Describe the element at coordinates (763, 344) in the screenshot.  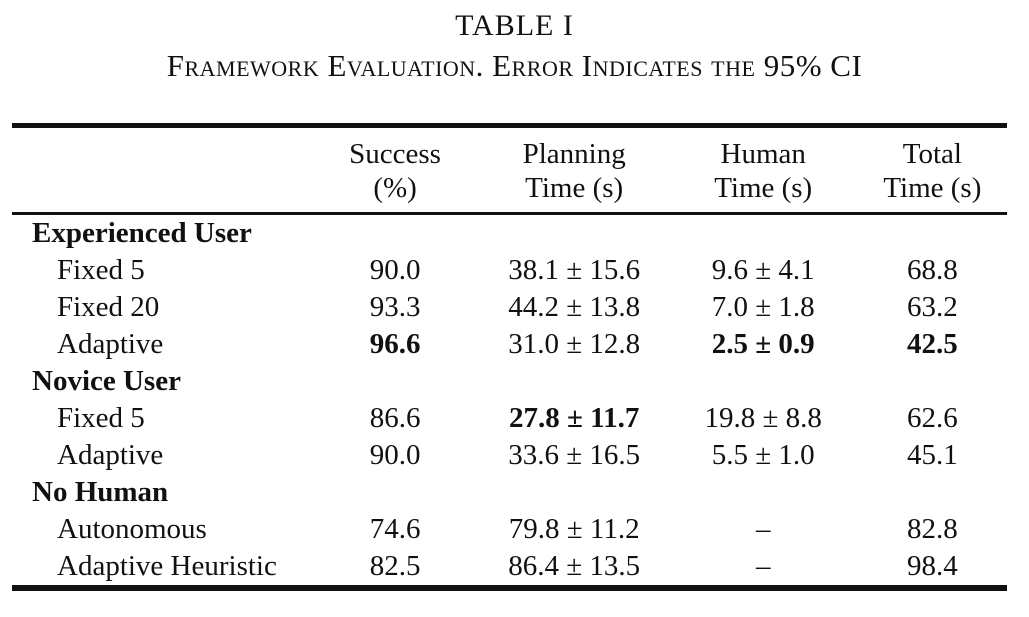
I see `cell-human-time: 2.5 ± 0.9` at that location.